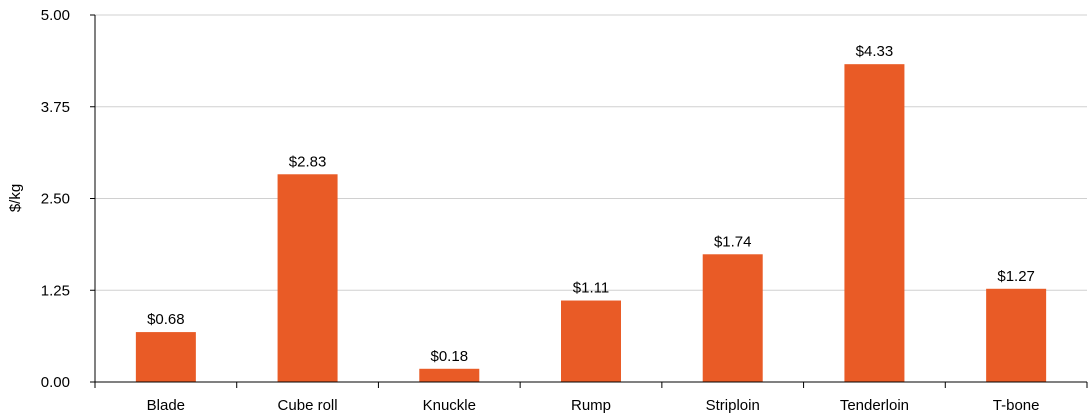  I want to click on x-tick-label: Rump, so click(591, 405).